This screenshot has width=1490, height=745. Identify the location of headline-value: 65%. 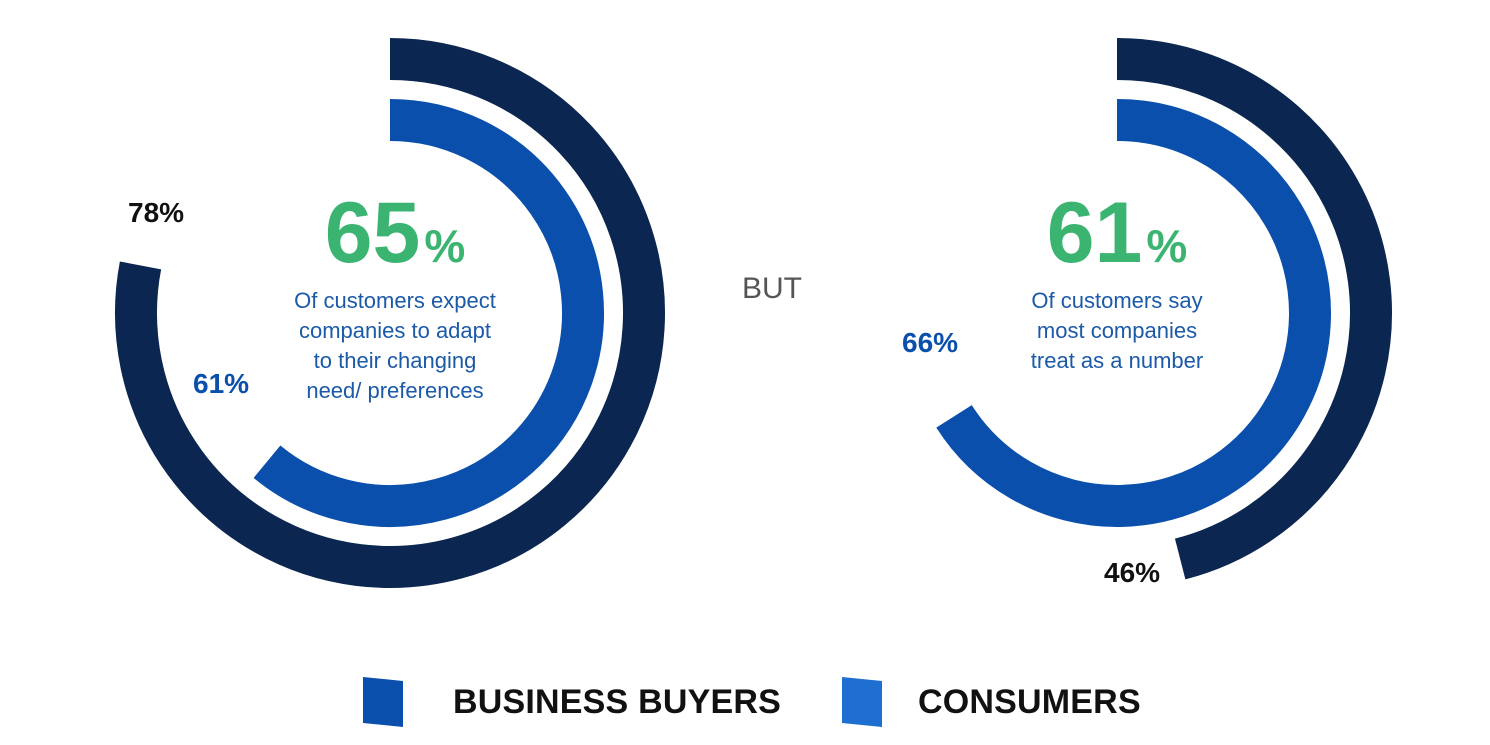
(395, 233).